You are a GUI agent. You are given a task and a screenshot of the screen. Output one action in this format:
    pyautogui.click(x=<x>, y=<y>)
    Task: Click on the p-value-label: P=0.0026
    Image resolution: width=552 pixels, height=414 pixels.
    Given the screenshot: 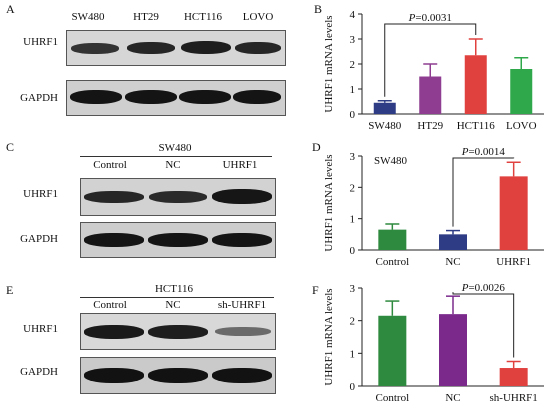 What is the action you would take?
    pyautogui.click(x=483, y=288)
    